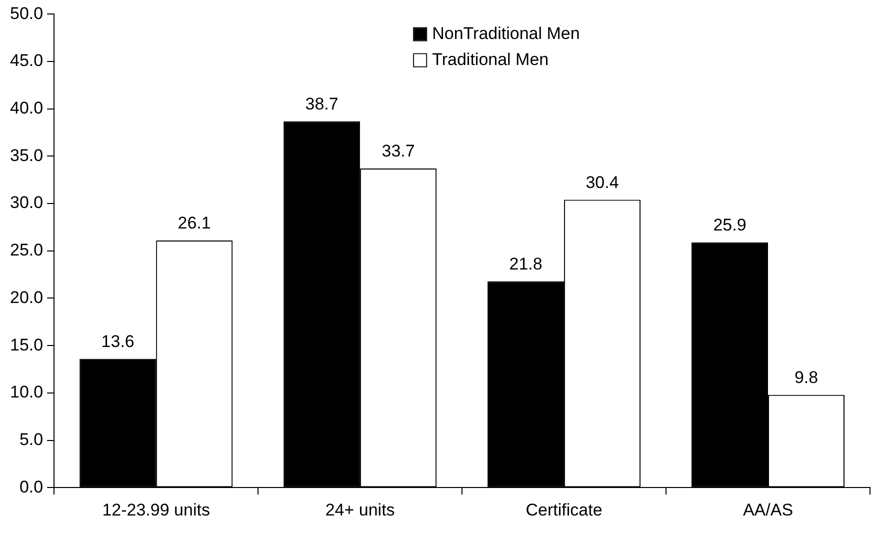 Image resolution: width=872 pixels, height=535 pixels. Describe the element at coordinates (31, 439) in the screenshot. I see `y-tick-label: 5.0` at that location.